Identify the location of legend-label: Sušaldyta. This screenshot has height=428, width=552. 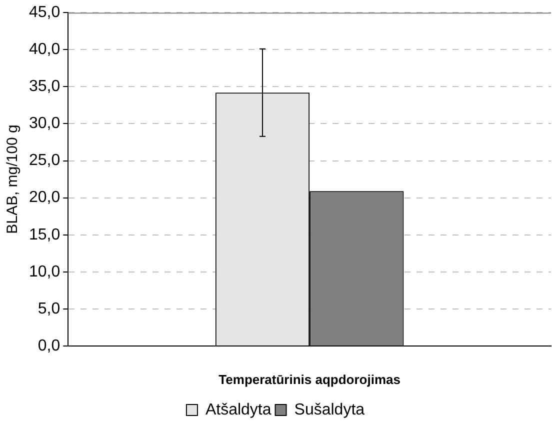
(329, 409).